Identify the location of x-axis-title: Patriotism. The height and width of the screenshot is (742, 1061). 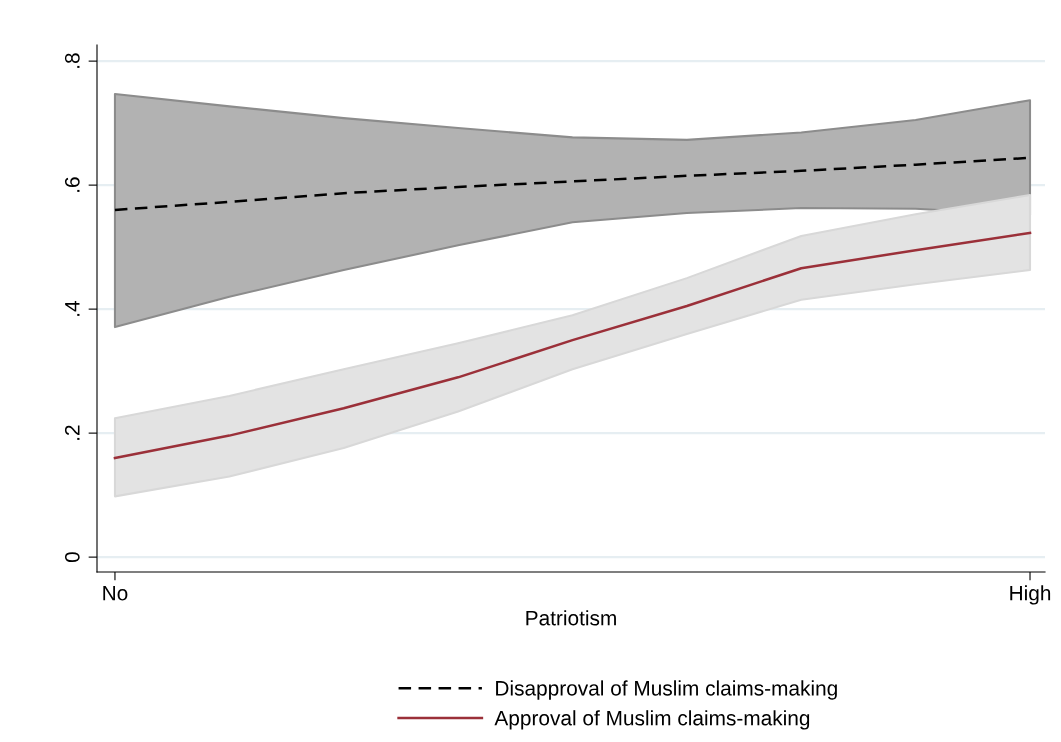
(571, 618).